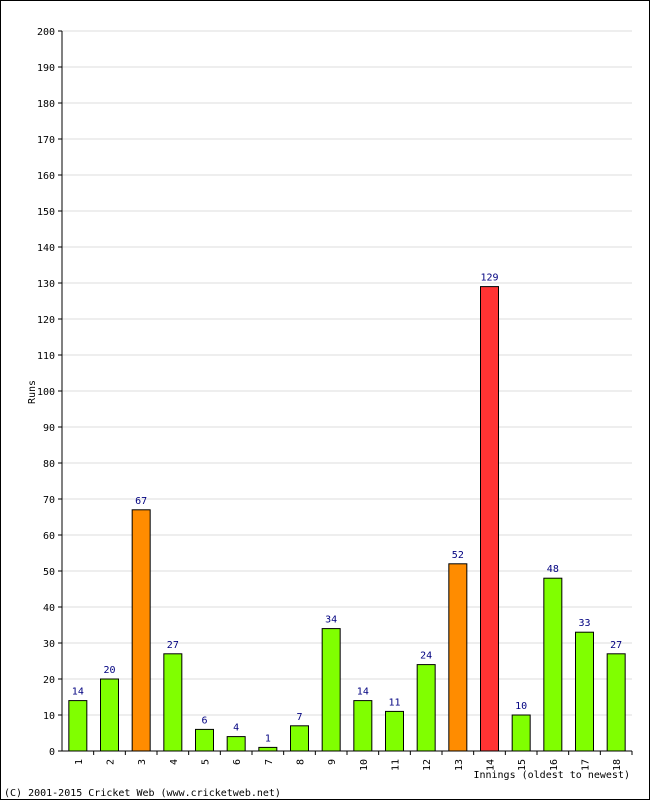 The image size is (650, 801). I want to click on y-tick-label: 80, so click(49, 464).